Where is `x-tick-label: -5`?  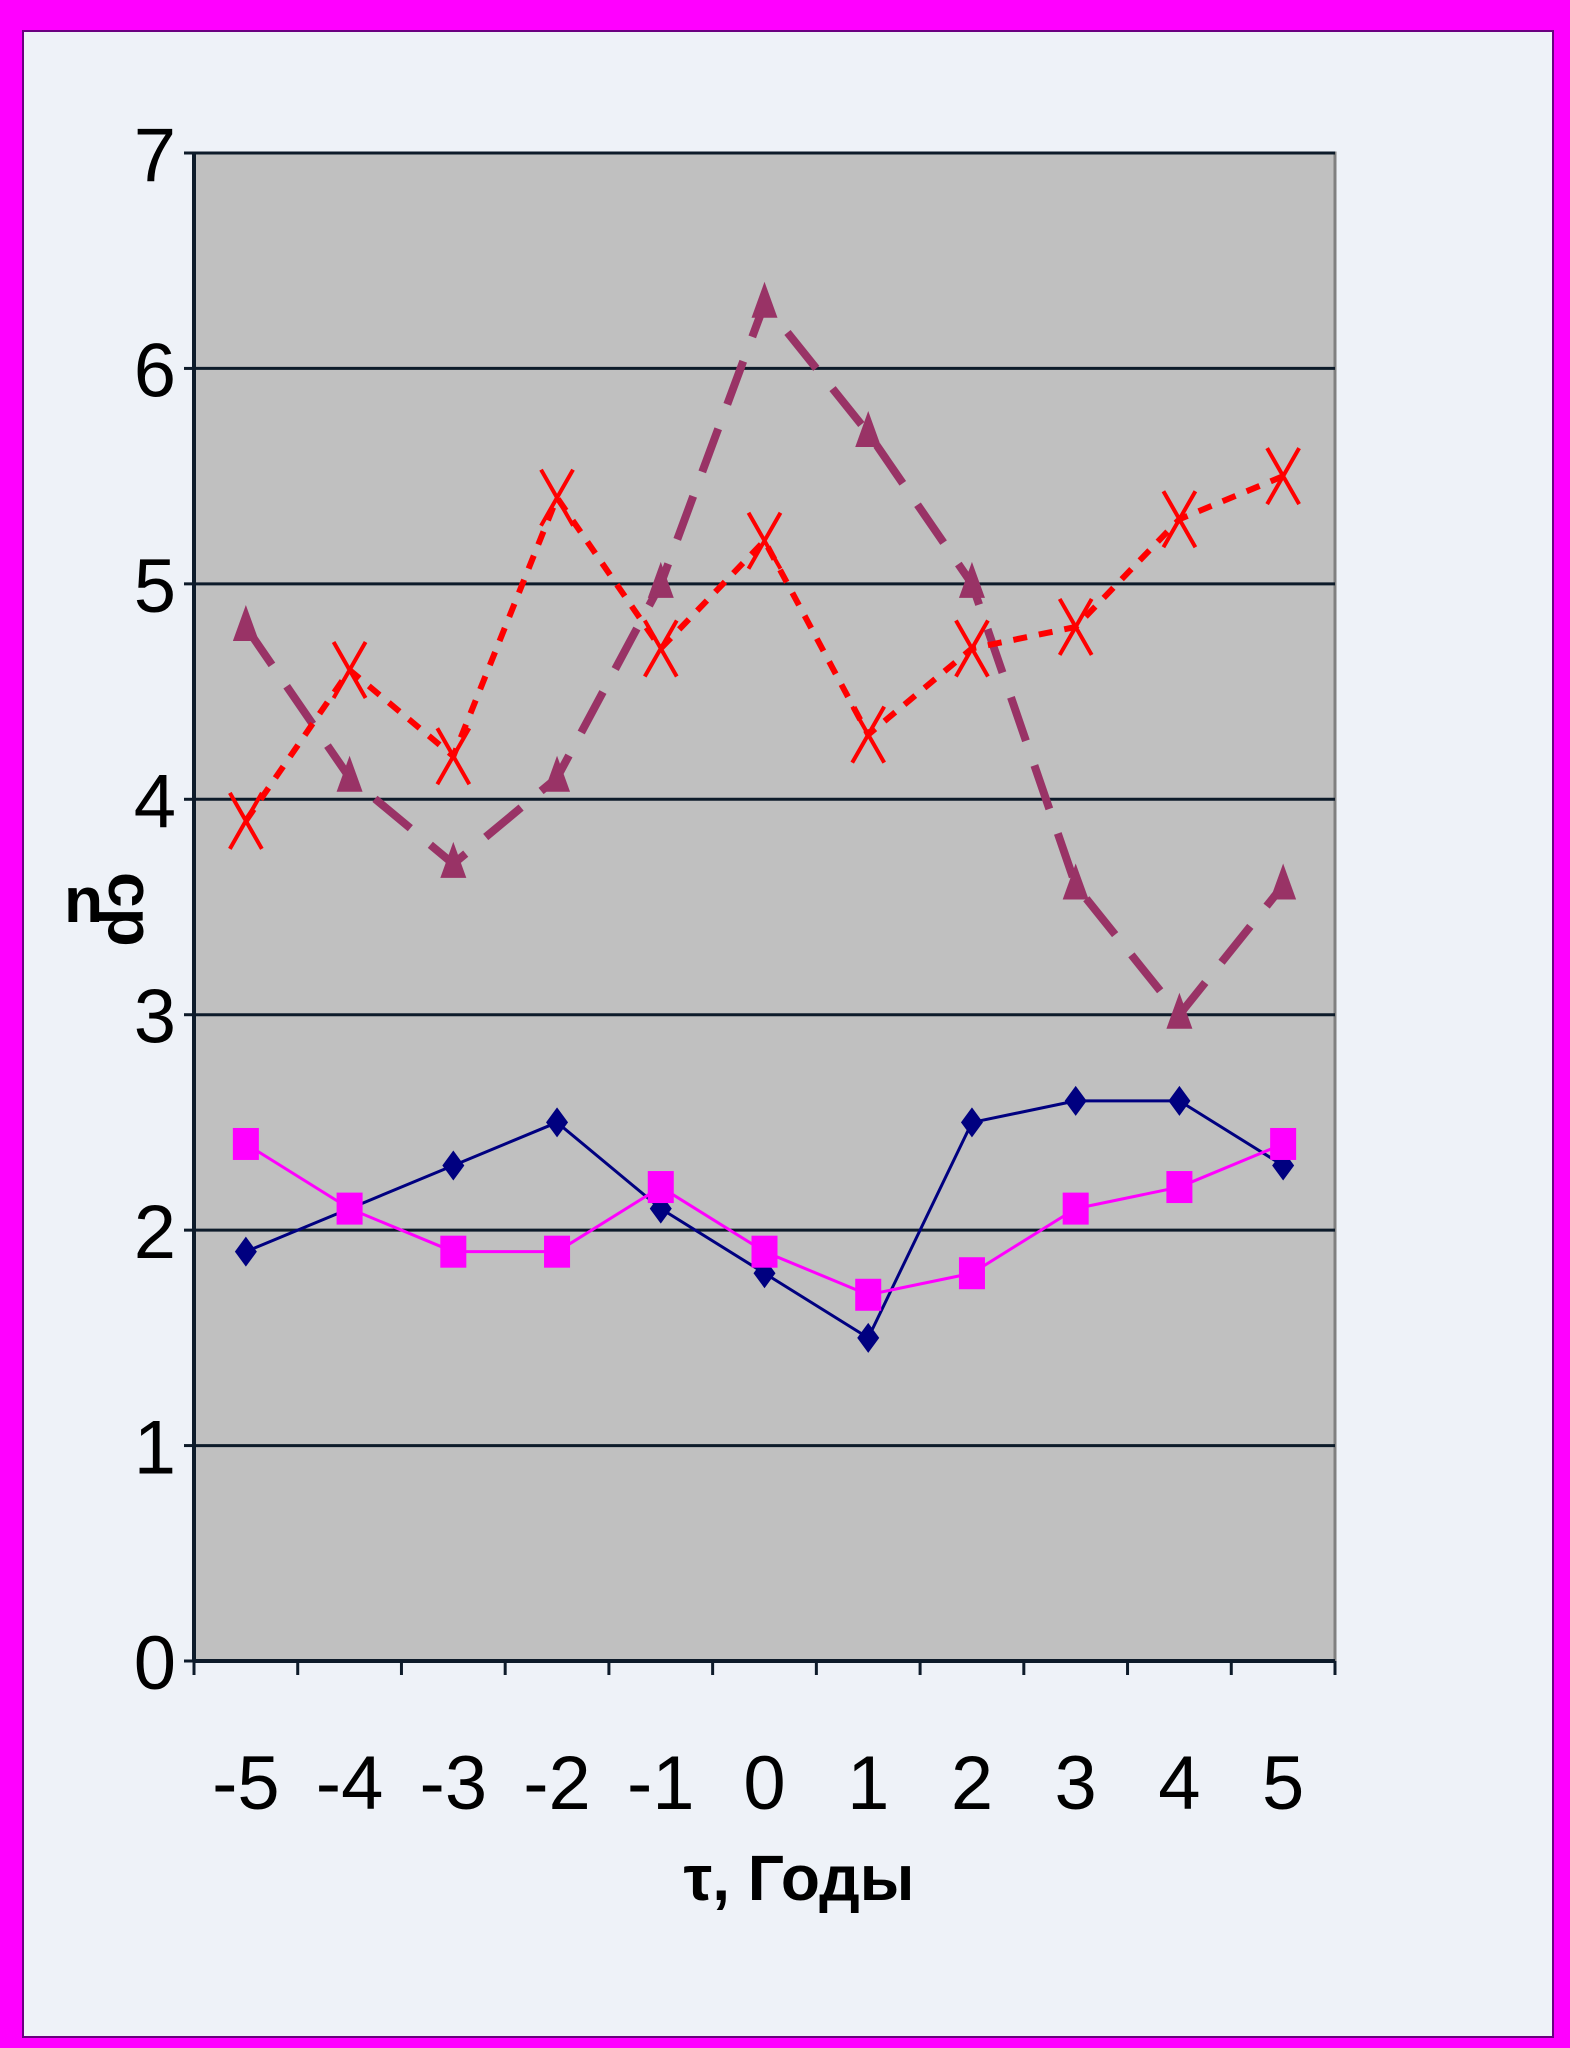
x-tick-label: -5 is located at coordinates (246, 1783).